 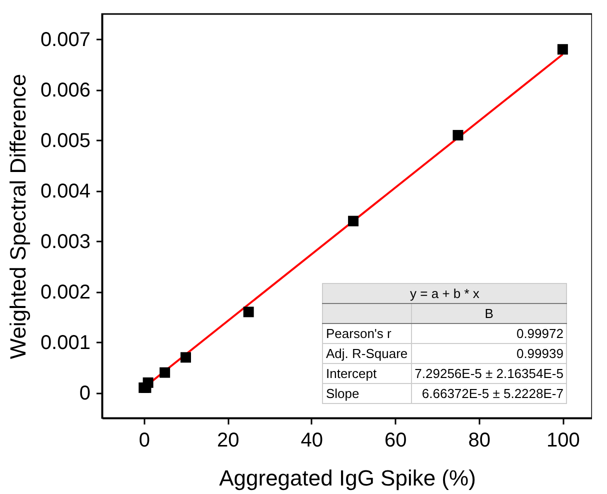 What do you see at coordinates (489, 374) in the screenshot?
I see `annotation: 7.29256E-5 ± 2.16354E-5` at bounding box center [489, 374].